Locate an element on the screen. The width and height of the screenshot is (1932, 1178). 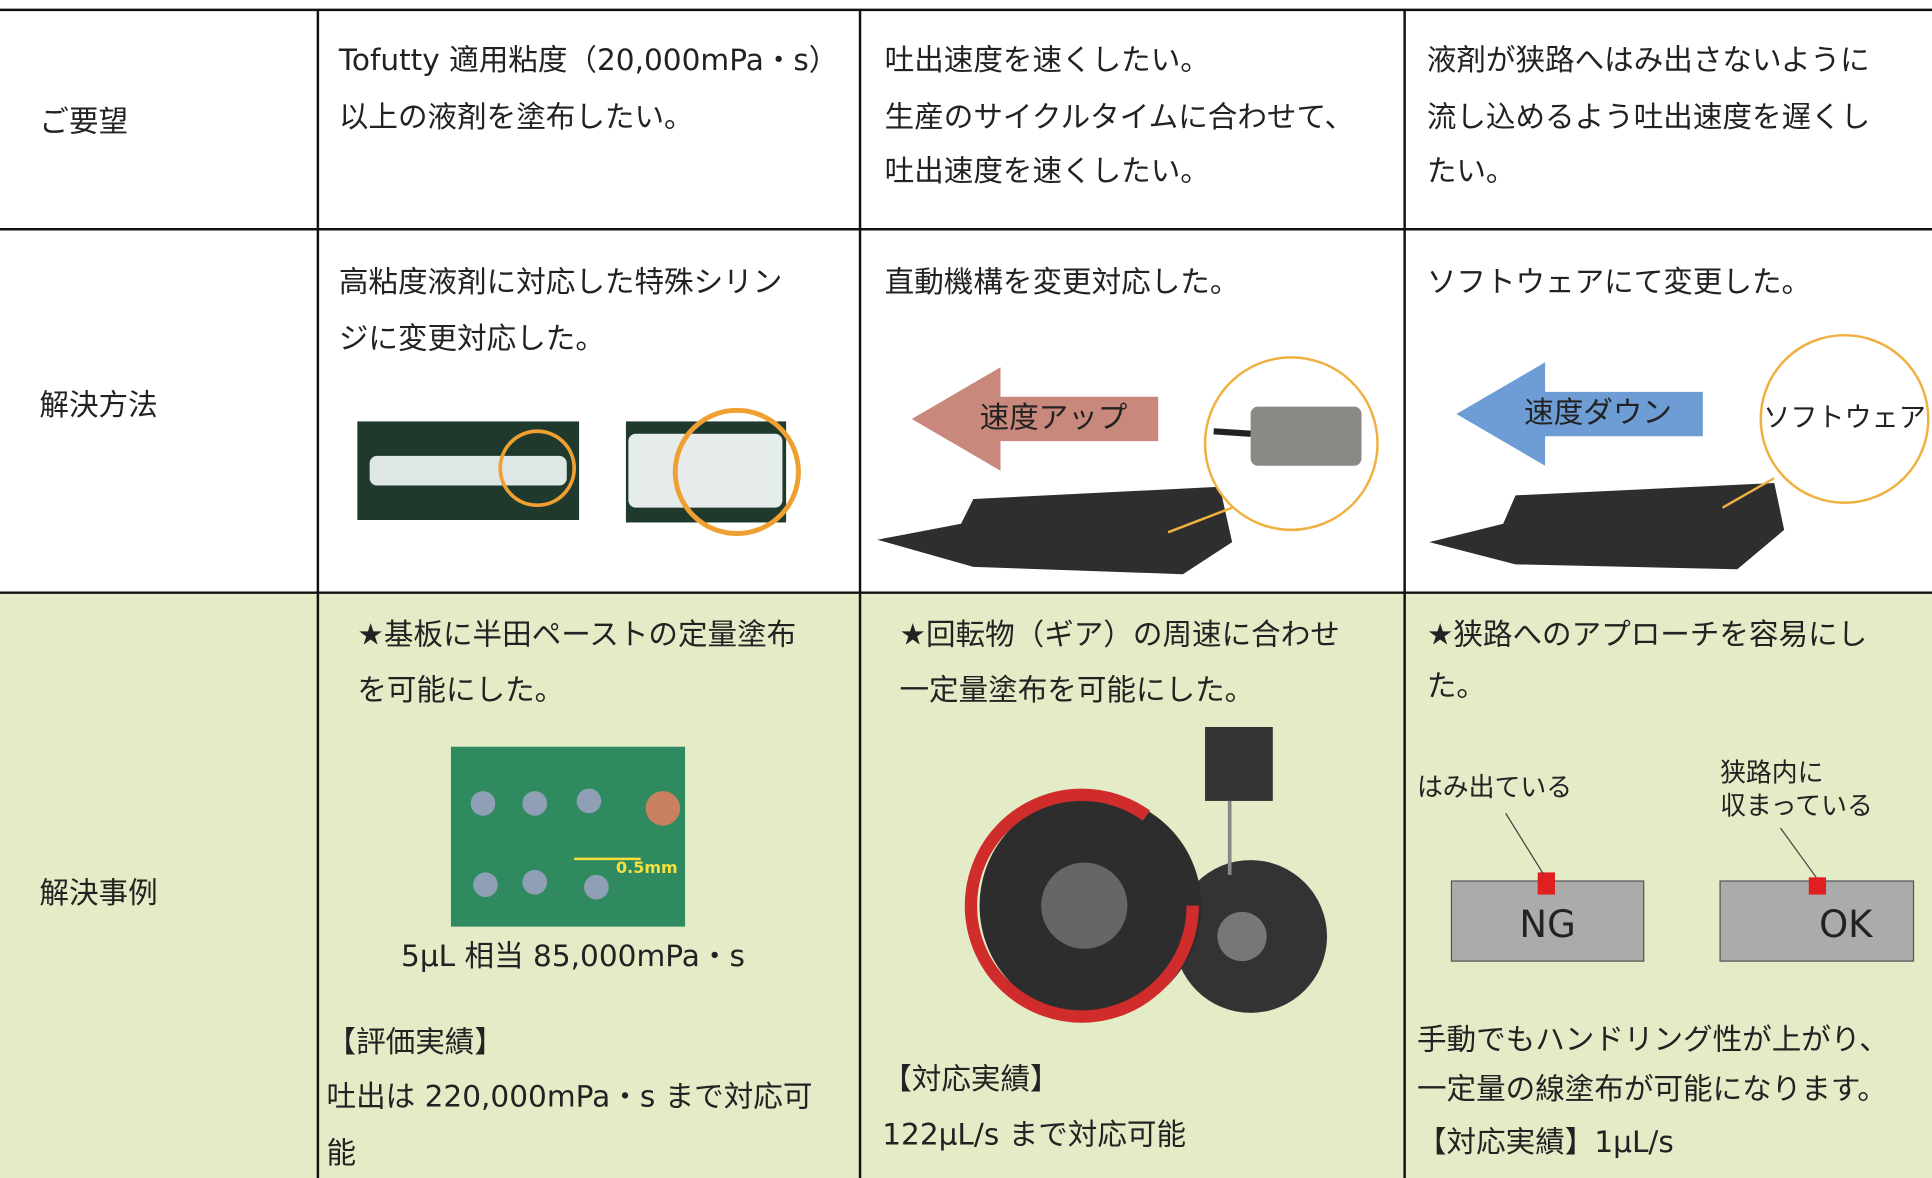
figure-label: はみ出ている is located at coordinates (1494, 788).